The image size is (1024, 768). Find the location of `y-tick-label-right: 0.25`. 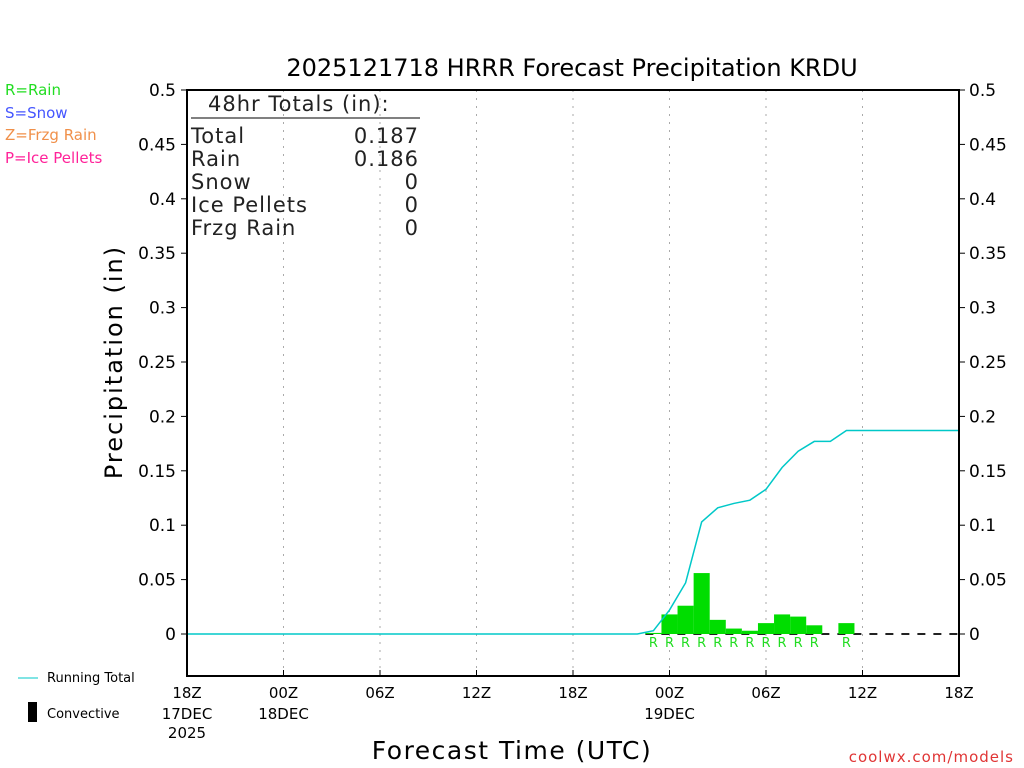

y-tick-label-right: 0.25 is located at coordinates (988, 363).